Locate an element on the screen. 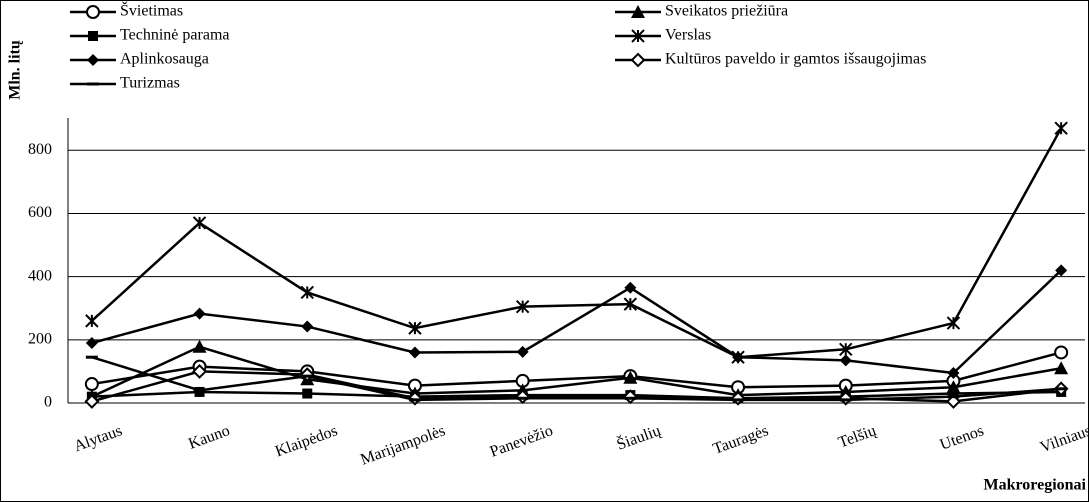 The height and width of the screenshot is (502, 1089). x-axis-label: Makroregionai is located at coordinates (1034, 485).